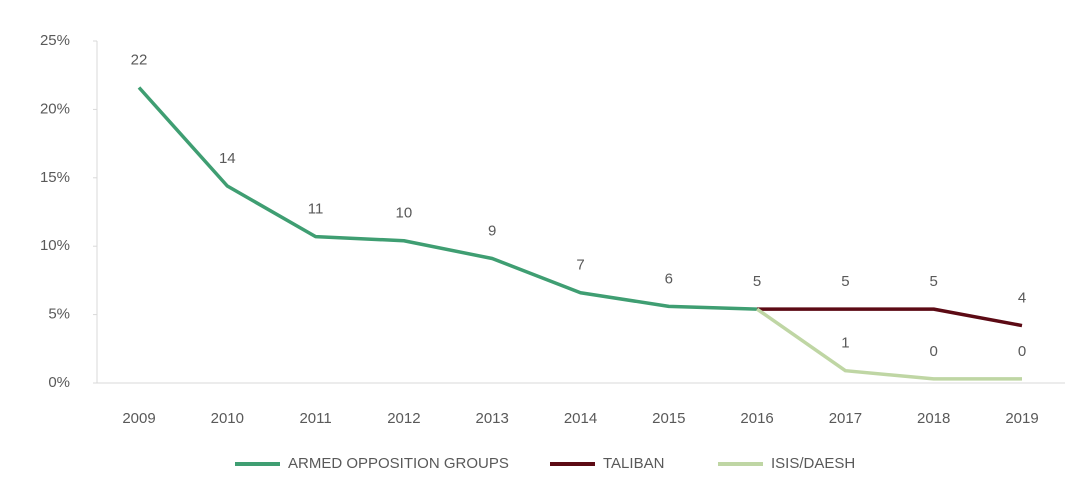 The width and height of the screenshot is (1080, 489). Describe the element at coordinates (668, 418) in the screenshot. I see `x-tick-label: 2015` at that location.